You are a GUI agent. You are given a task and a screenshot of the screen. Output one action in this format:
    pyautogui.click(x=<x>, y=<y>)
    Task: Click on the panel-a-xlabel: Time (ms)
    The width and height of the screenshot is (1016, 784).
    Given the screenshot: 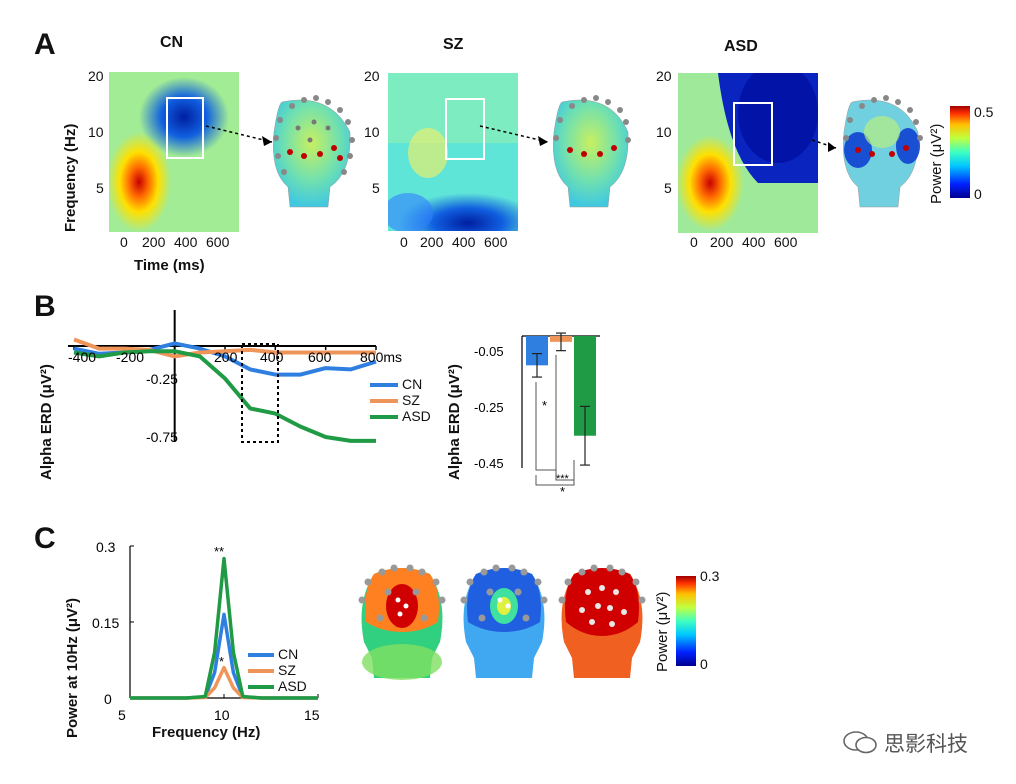 What is the action you would take?
    pyautogui.click(x=169, y=265)
    